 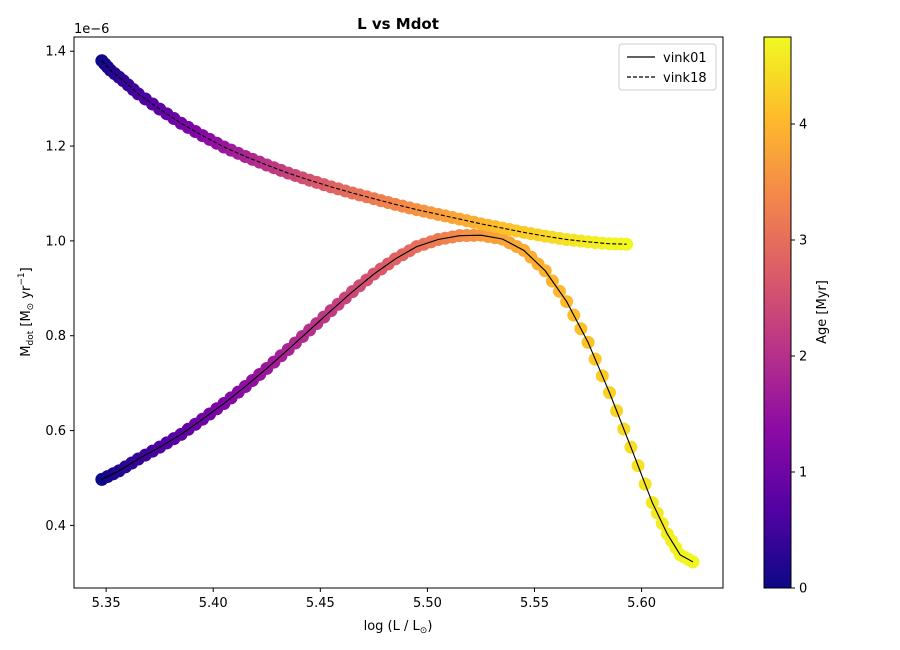 I want to click on colorbar-tick-label: 1, so click(x=803, y=473).